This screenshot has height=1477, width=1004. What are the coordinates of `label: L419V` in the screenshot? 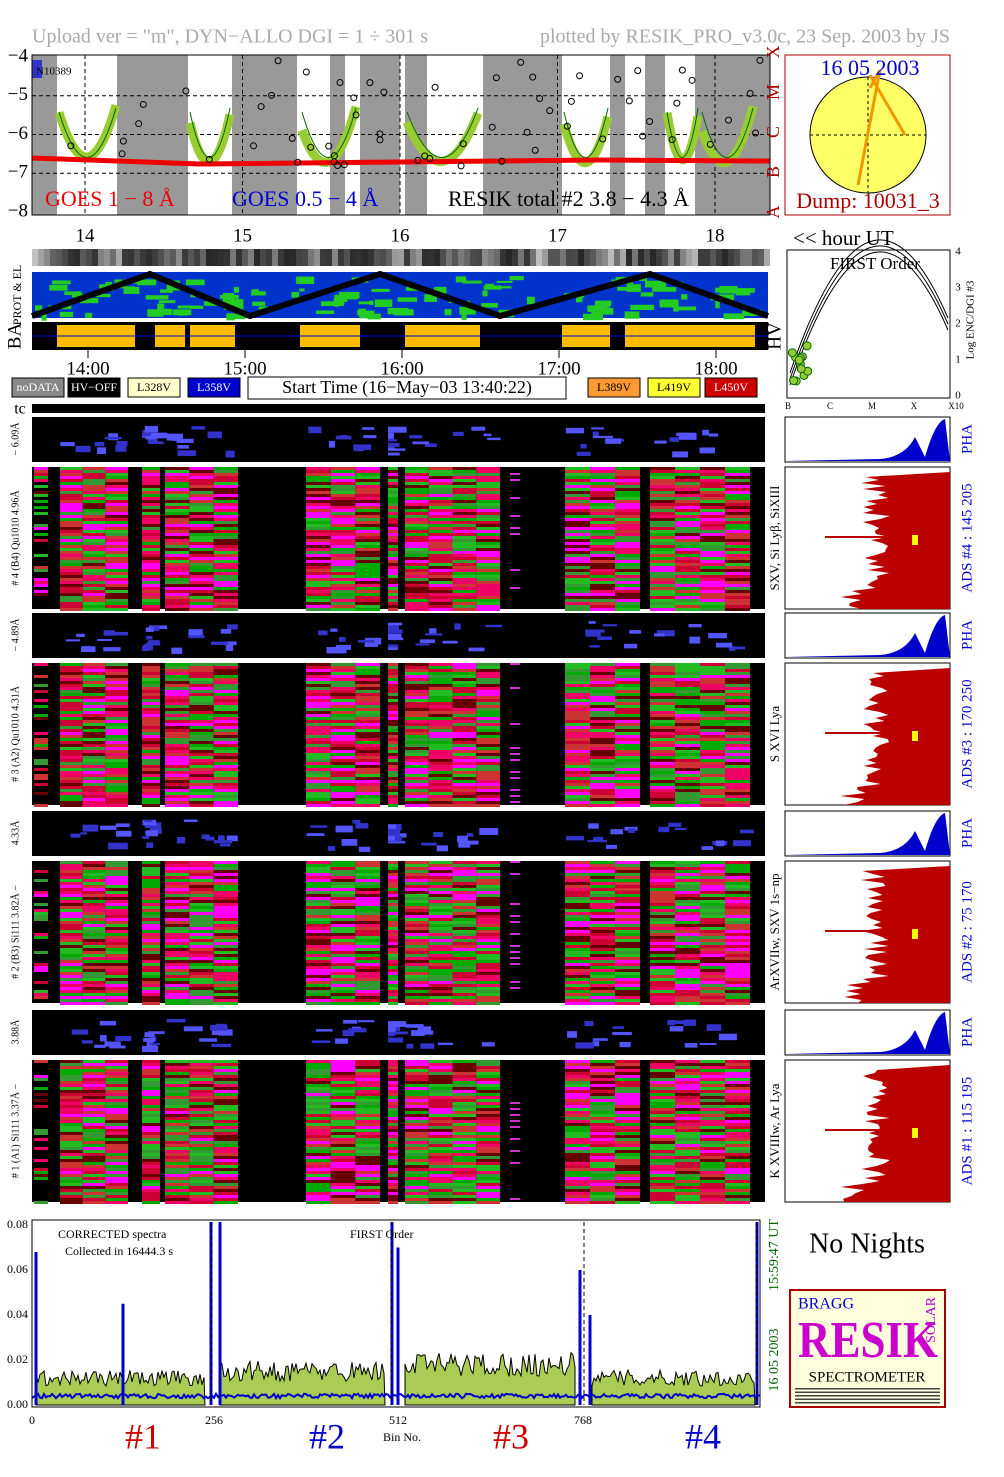 It's located at (674, 387).